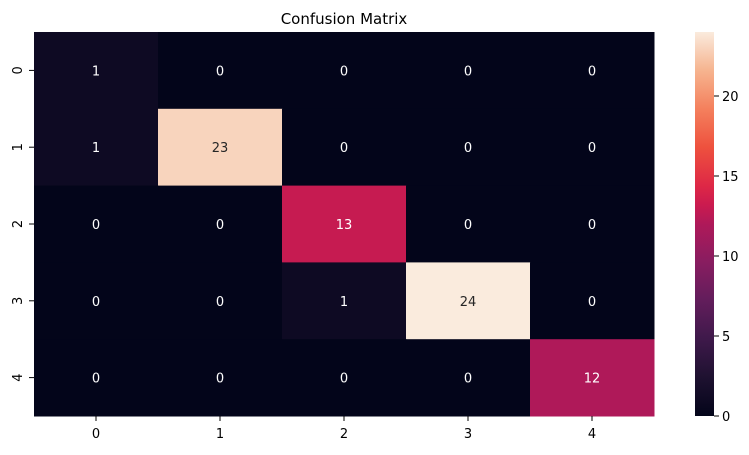 The height and width of the screenshot is (455, 749). I want to click on x-tick-label: 1, so click(220, 434).